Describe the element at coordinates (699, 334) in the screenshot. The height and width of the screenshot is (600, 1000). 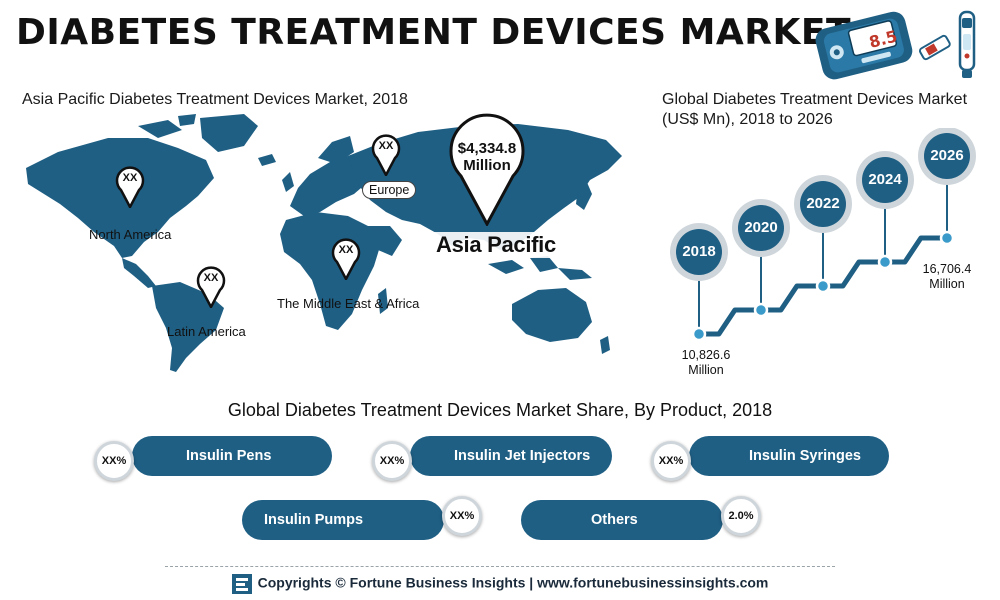
I see `growth-point-2018` at that location.